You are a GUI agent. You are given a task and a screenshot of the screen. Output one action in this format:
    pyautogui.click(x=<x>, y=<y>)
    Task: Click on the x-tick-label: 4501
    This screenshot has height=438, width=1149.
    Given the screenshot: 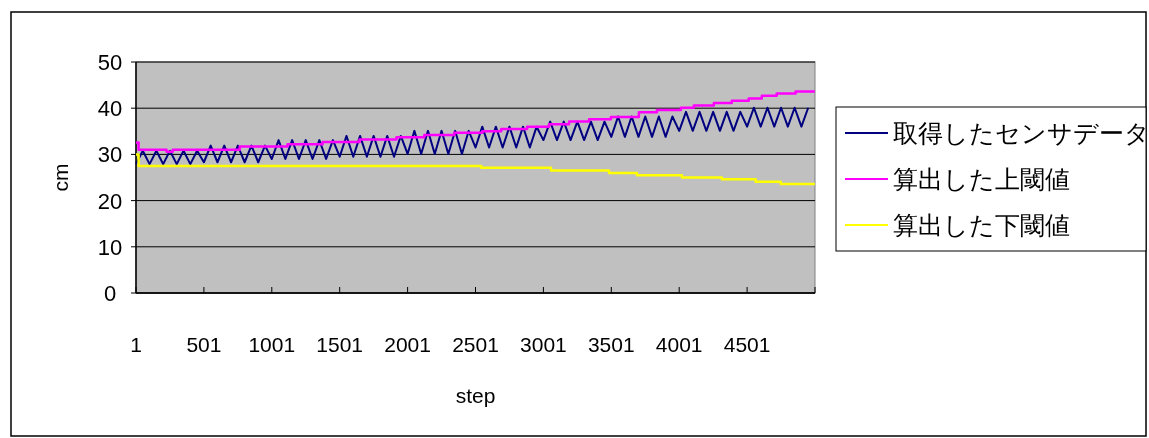 What is the action you would take?
    pyautogui.click(x=747, y=344)
    